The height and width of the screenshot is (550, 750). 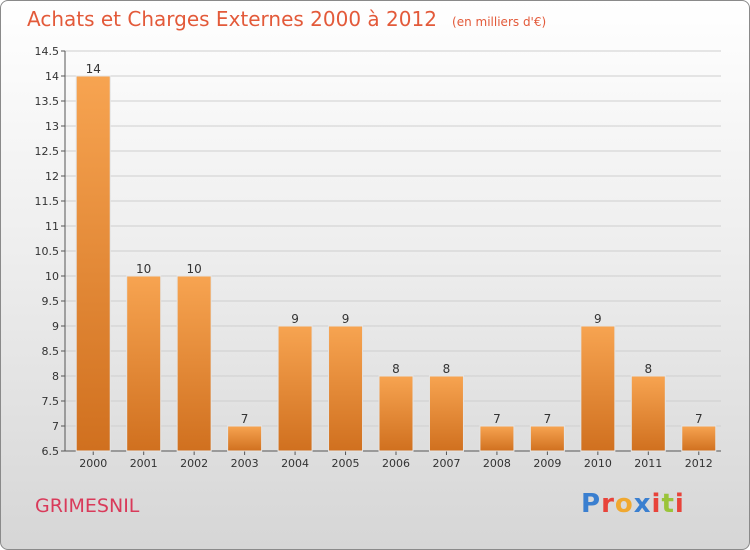 I want to click on chart-unit: (en milliers d'€), so click(x=499, y=22).